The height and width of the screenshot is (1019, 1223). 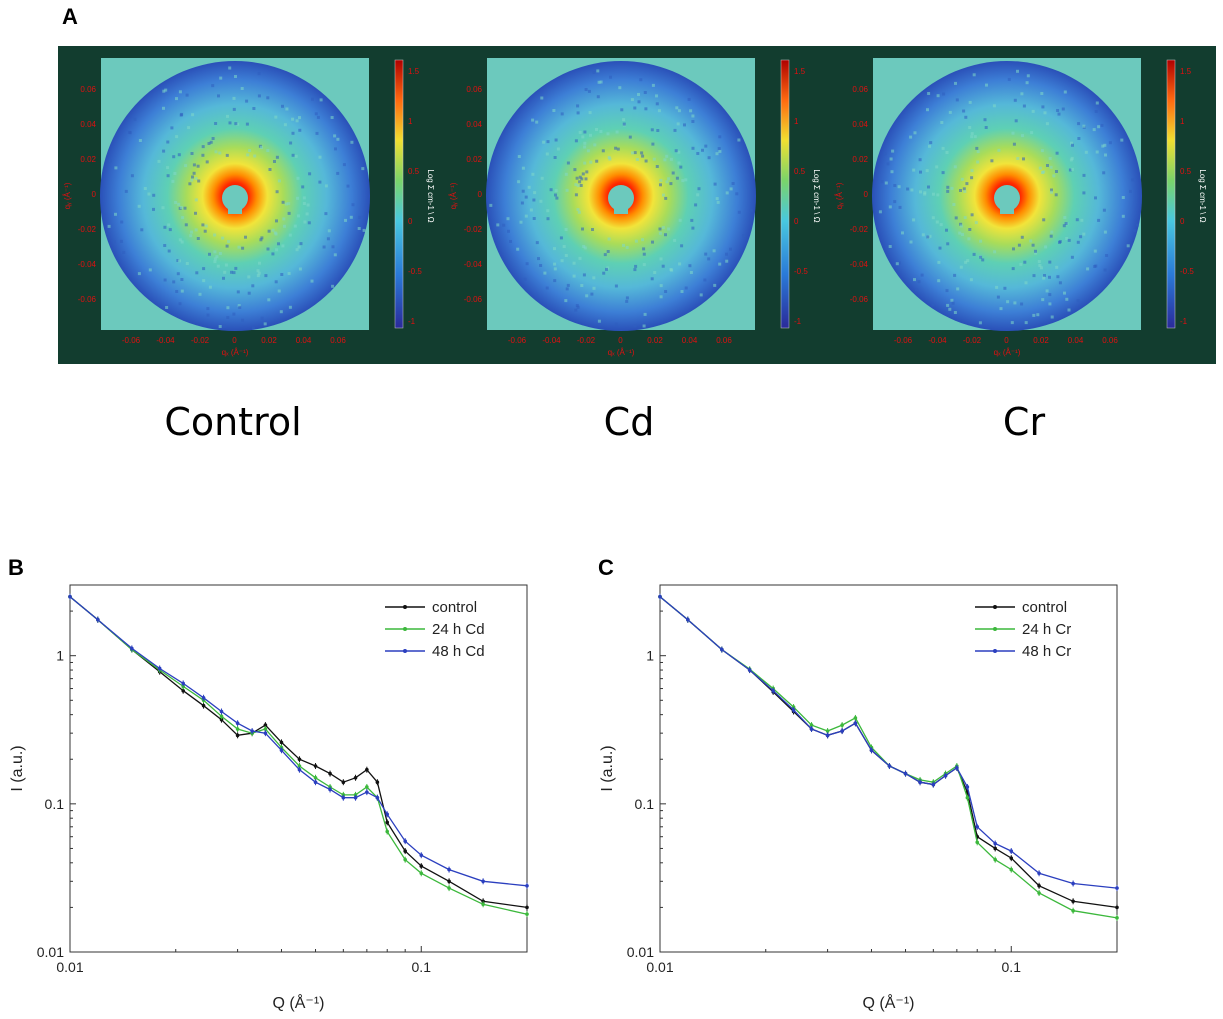 What do you see at coordinates (801, 271) in the screenshot?
I see `colorbar-tick-label: -0.5` at bounding box center [801, 271].